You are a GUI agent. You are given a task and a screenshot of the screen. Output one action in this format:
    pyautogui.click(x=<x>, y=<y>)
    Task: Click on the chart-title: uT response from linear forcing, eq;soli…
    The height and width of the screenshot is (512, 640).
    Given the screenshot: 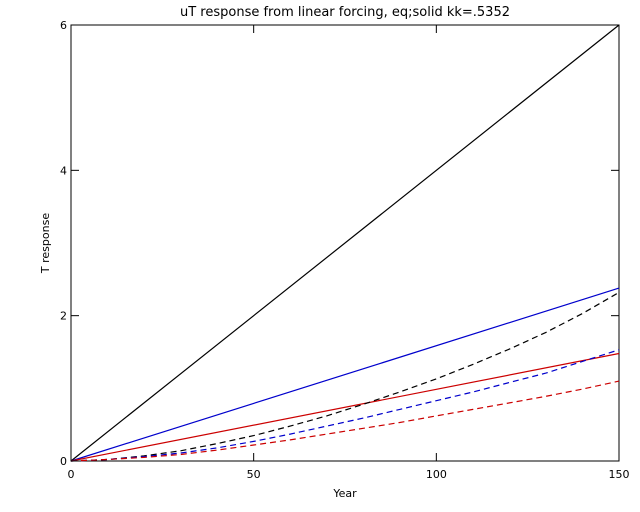 What is the action you would take?
    pyautogui.click(x=345, y=12)
    